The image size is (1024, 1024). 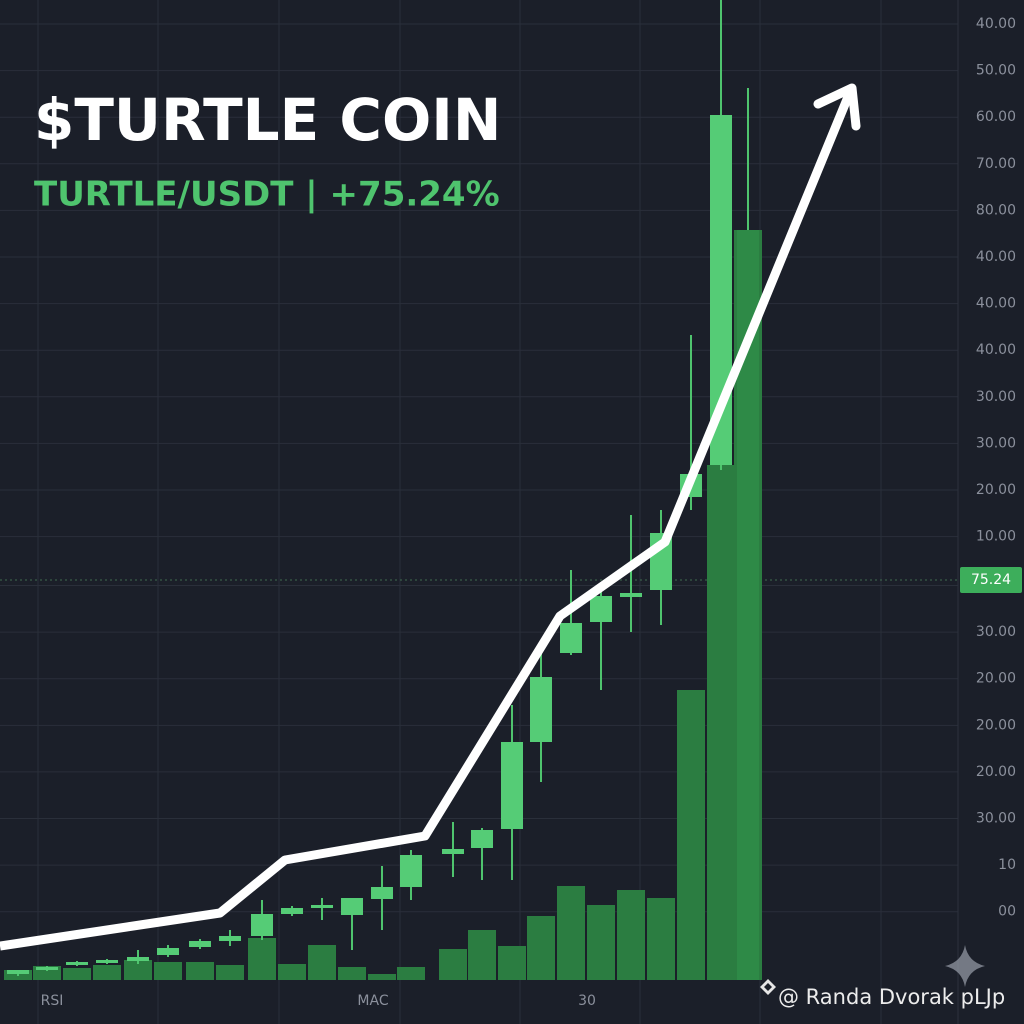 I want to click on price-label: 80.00, so click(x=996, y=210).